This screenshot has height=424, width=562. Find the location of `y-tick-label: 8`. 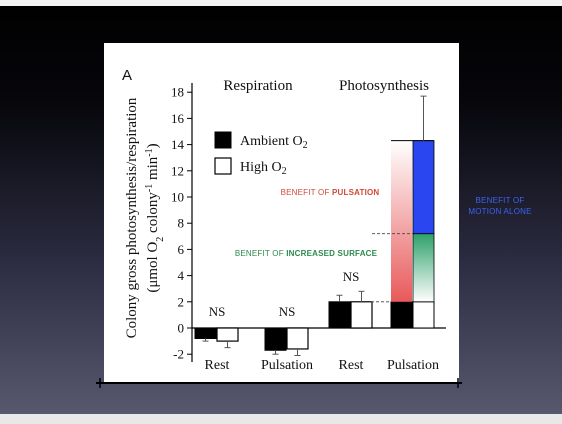

y-tick-label: 8 is located at coordinates (181, 223).